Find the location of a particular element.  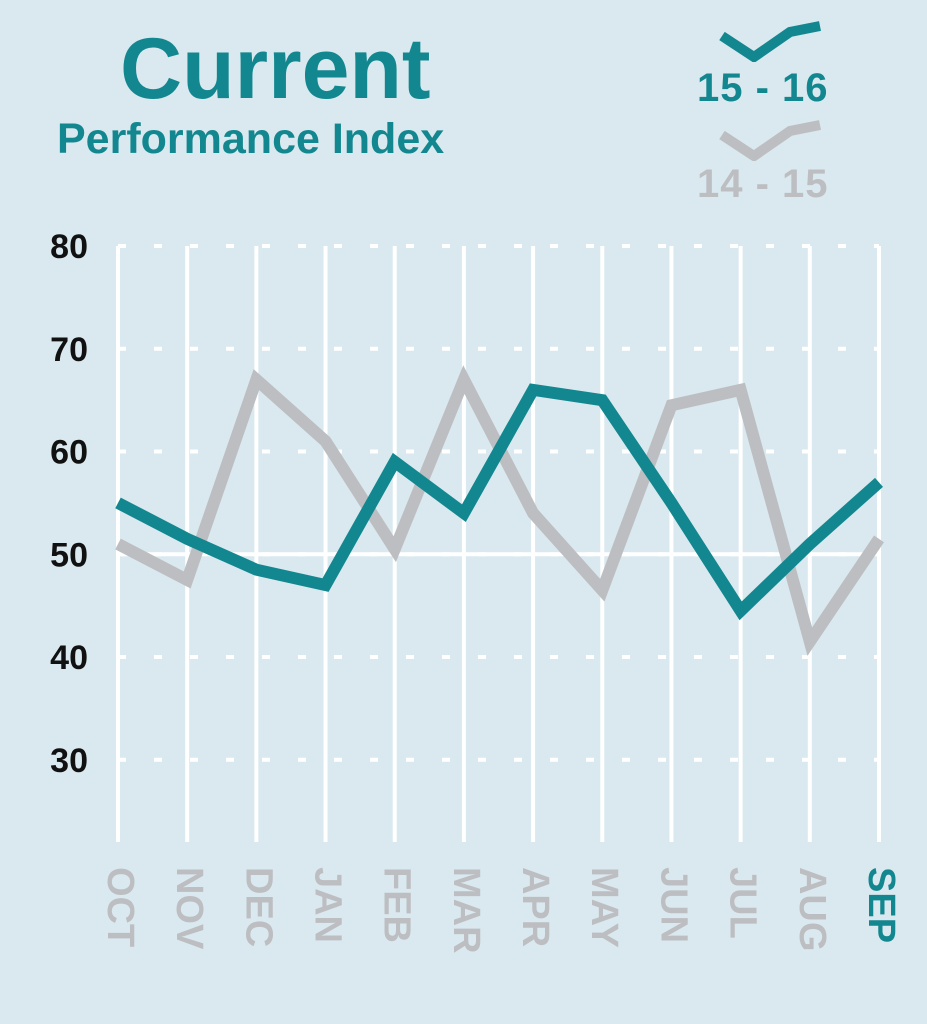

x-axis-tick-label: APR is located at coordinates (535, 907).